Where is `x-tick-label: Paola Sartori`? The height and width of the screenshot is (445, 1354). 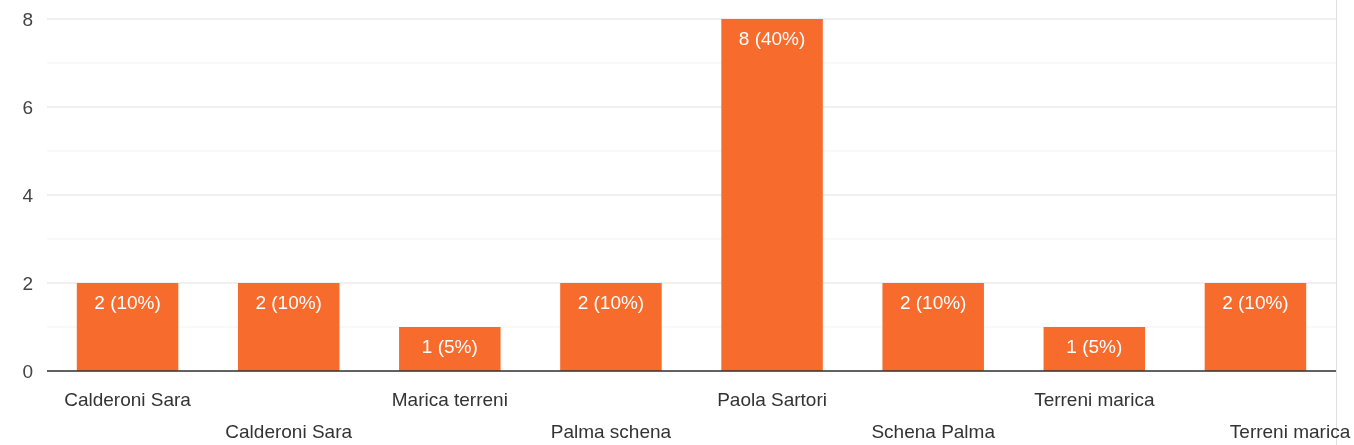
x-tick-label: Paola Sartori is located at coordinates (772, 399).